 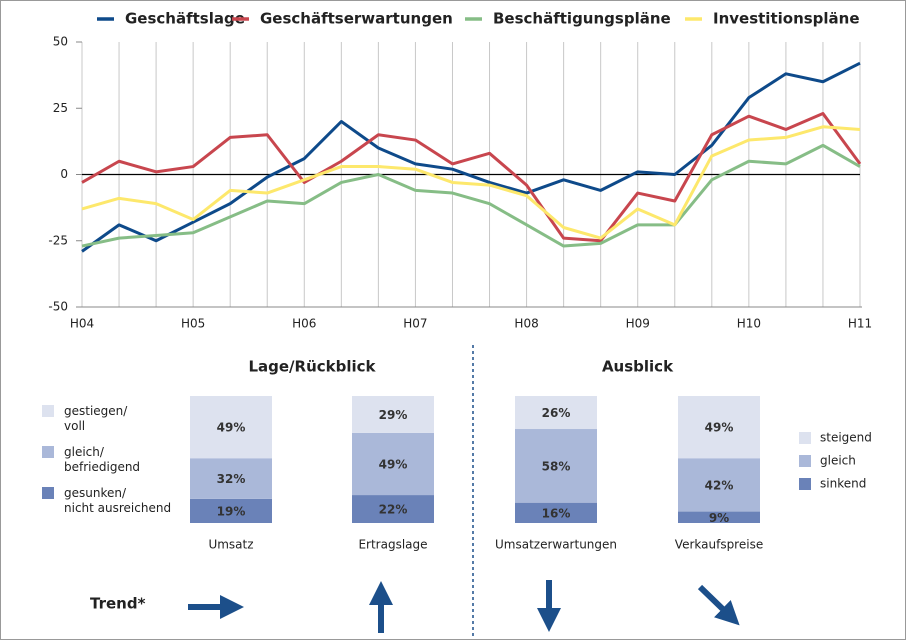 What do you see at coordinates (838, 461) in the screenshot?
I see `legend-label: gleich` at bounding box center [838, 461].